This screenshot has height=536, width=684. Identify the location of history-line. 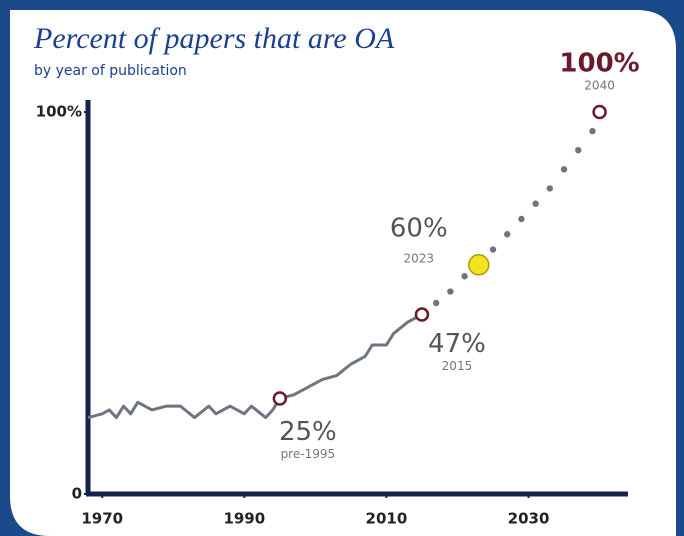
(255, 366).